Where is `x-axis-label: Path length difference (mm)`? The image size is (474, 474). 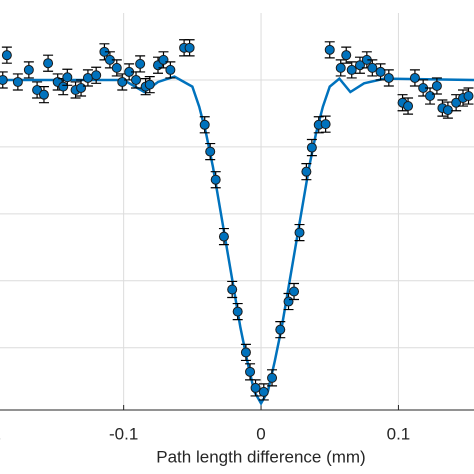 x-axis-label: Path length difference (mm) is located at coordinates (260, 456).